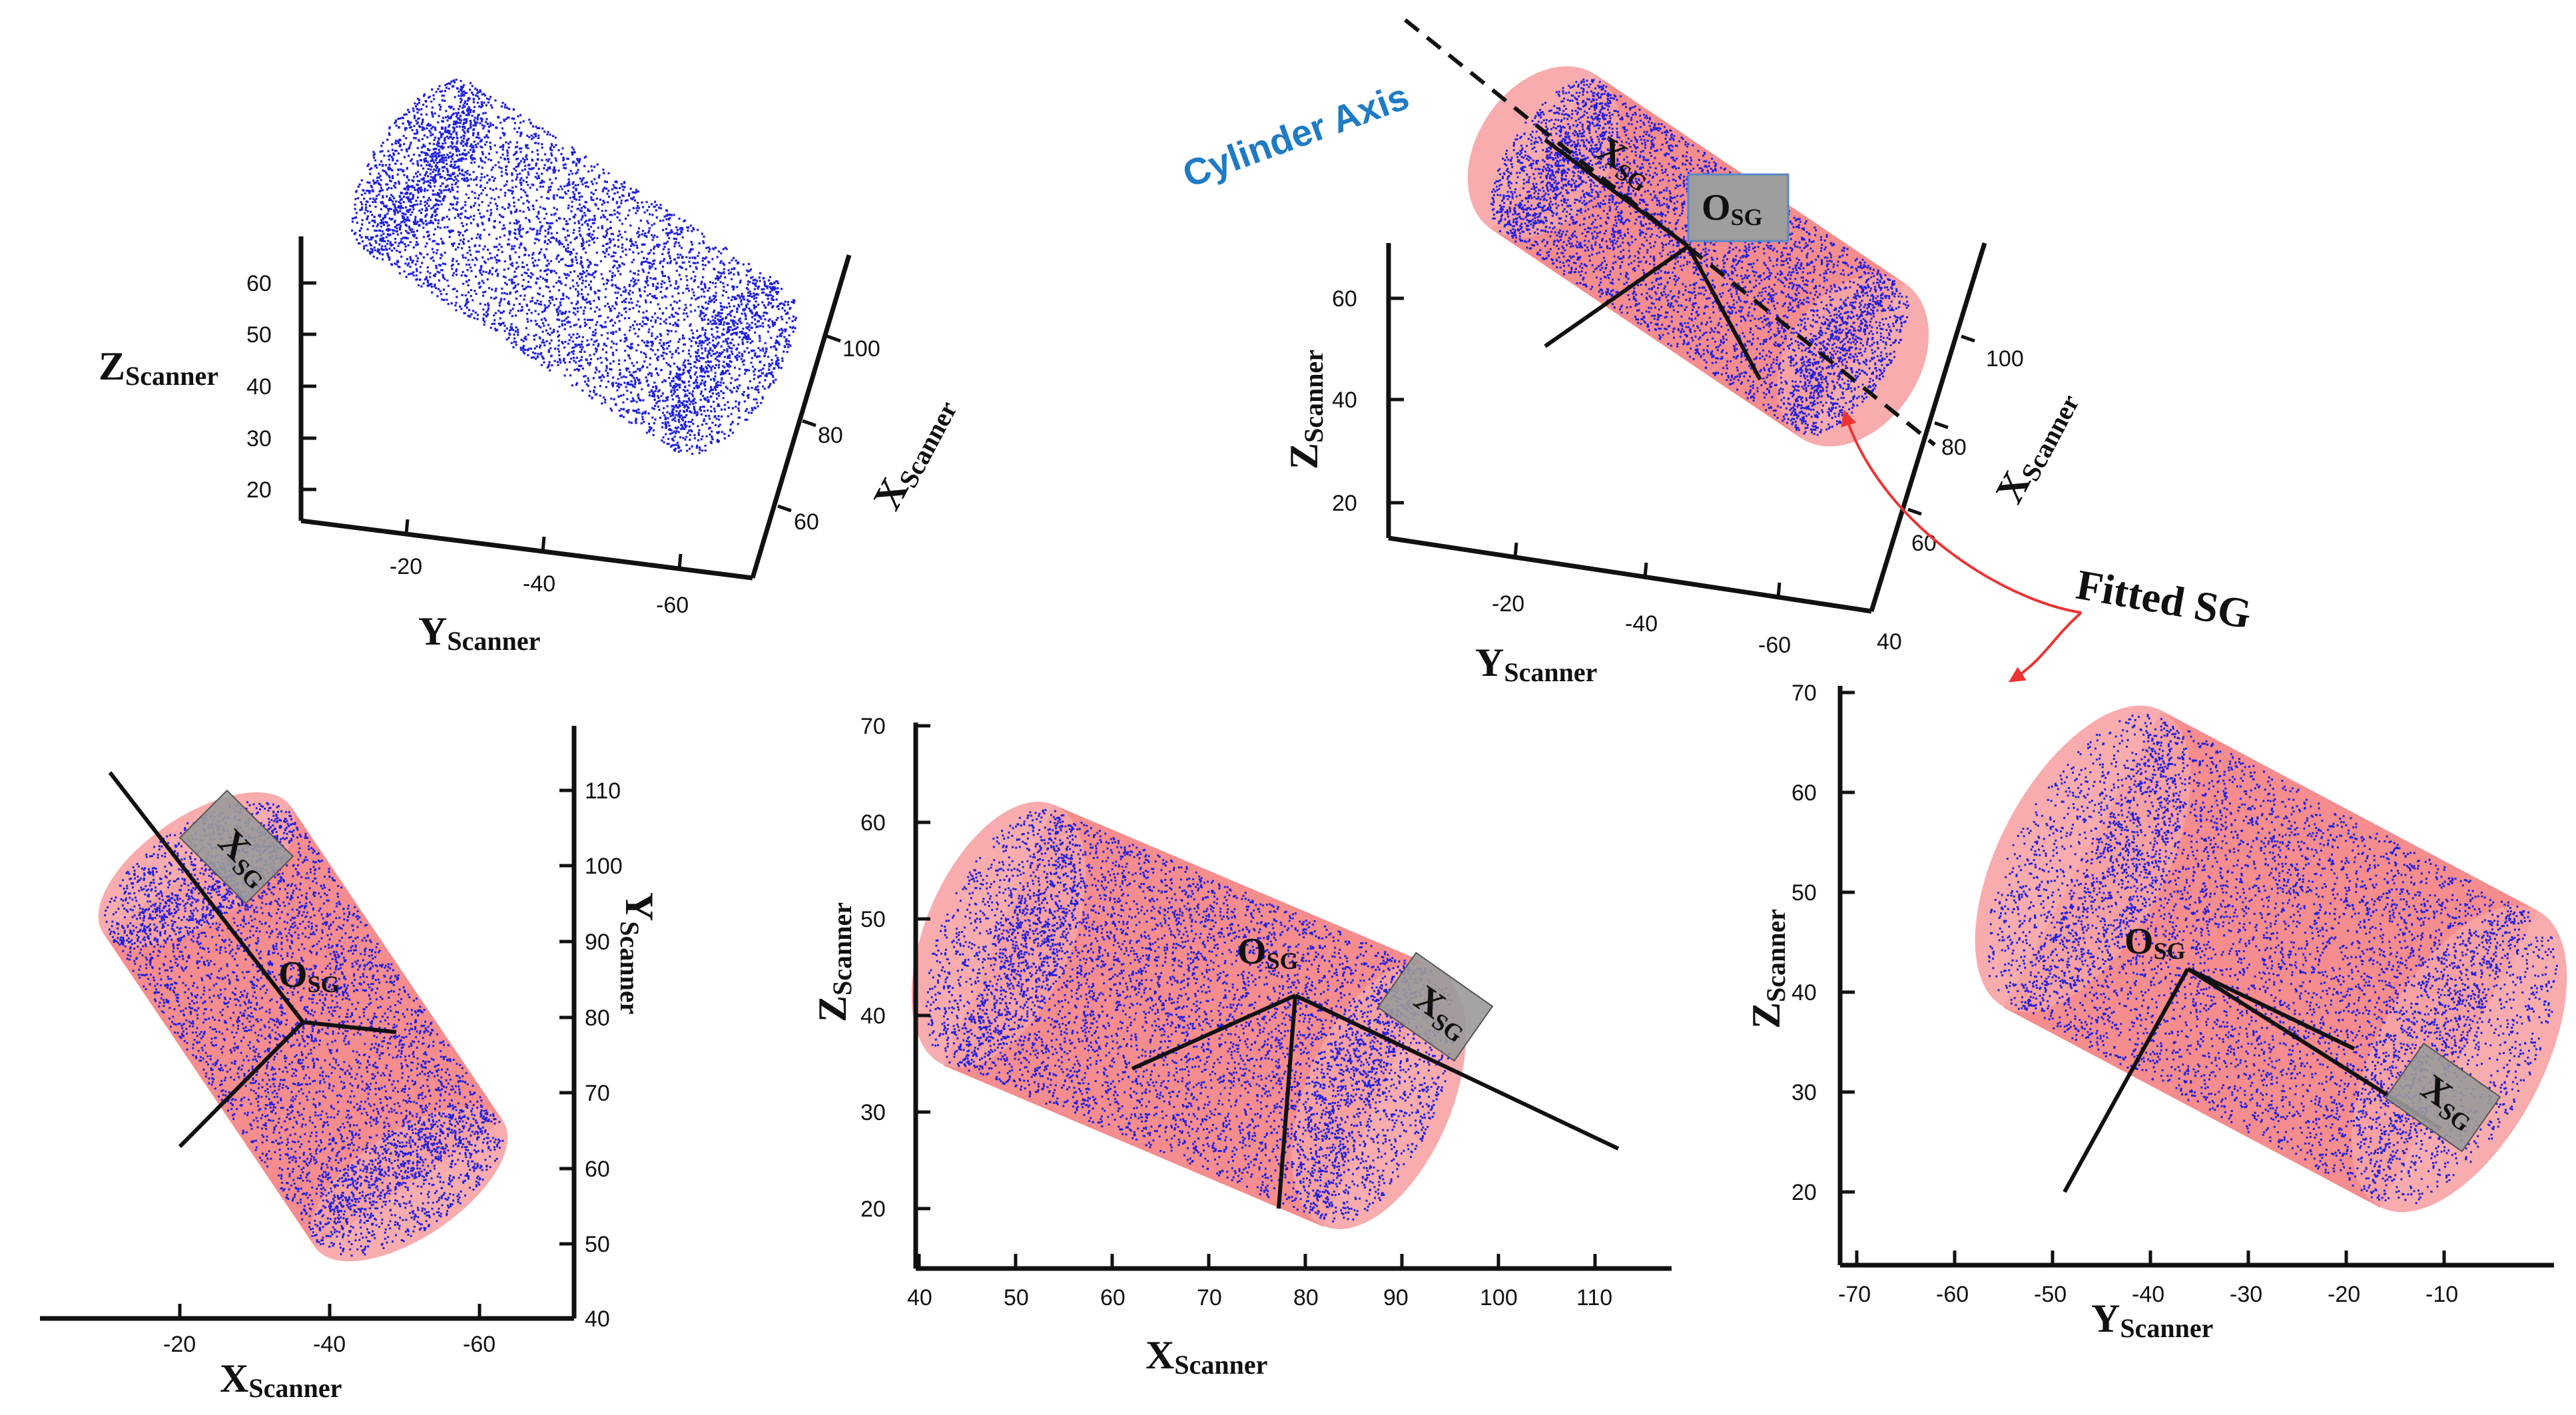  I want to click on p2-y-tick: -20, so click(1508, 604).